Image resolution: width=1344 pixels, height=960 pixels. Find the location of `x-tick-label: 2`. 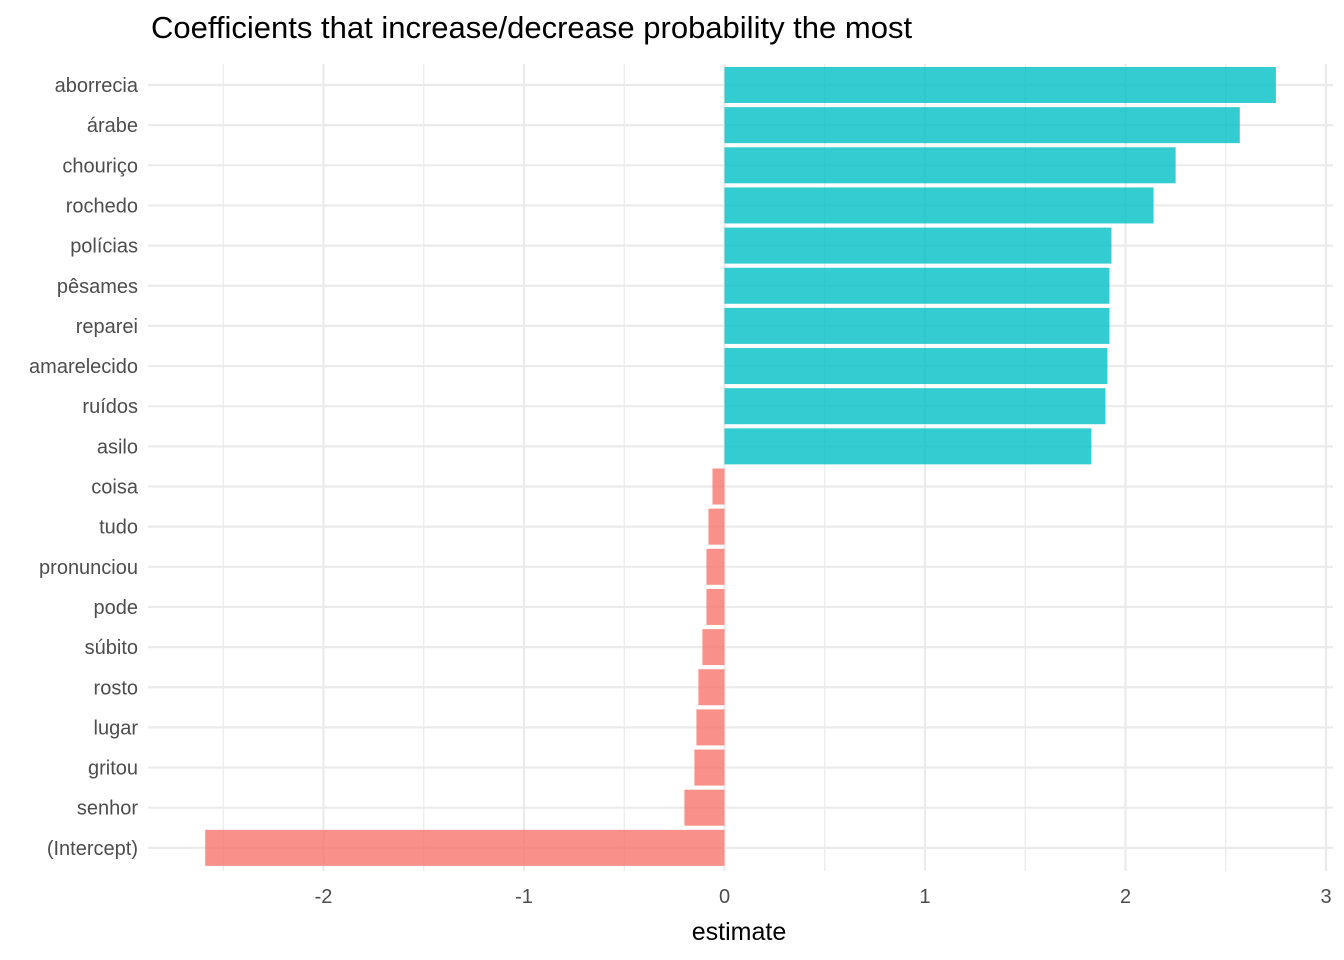

x-tick-label: 2 is located at coordinates (1125, 897).